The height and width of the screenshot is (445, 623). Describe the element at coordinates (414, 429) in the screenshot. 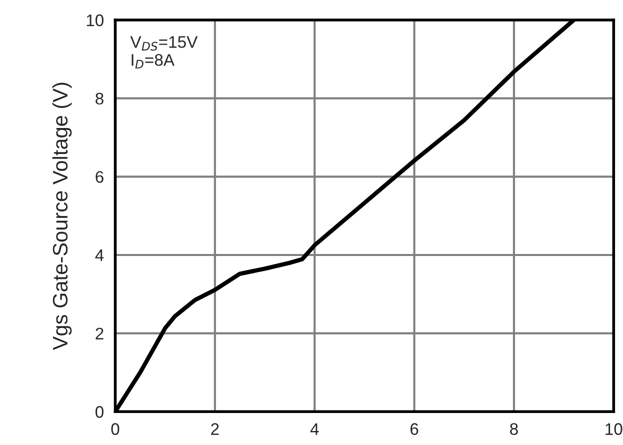

I see `x-tick-label: 6` at that location.